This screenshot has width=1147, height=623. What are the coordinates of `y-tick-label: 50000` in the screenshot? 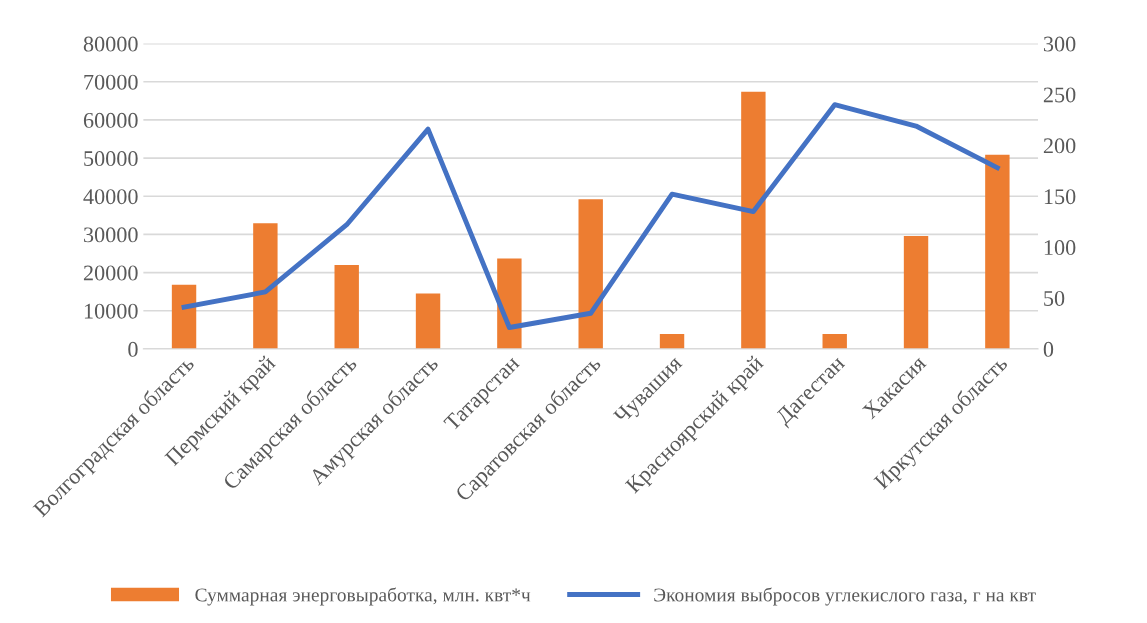 It's located at (111, 159).